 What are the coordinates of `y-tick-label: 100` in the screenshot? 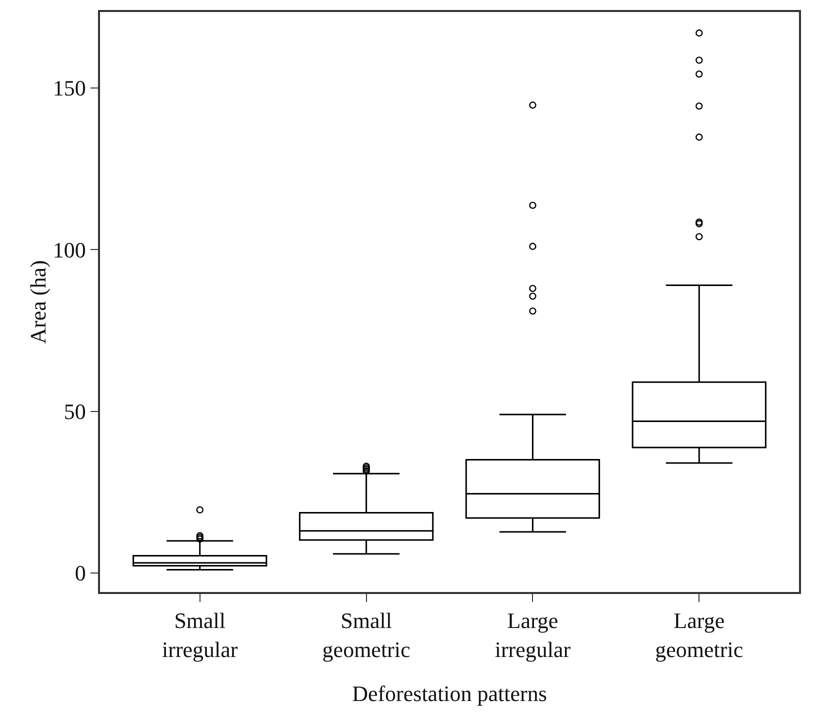 It's located at (69, 249).